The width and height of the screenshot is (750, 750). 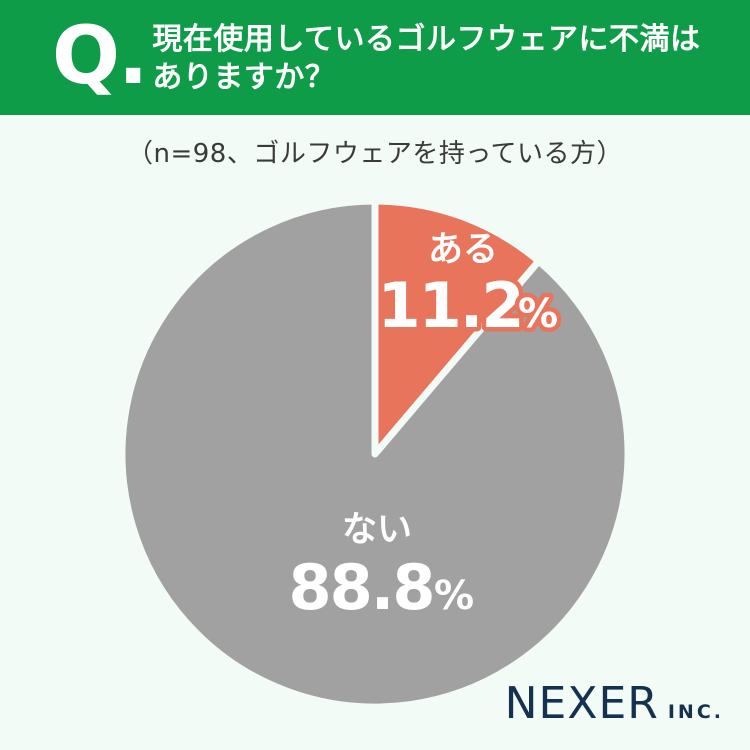 I want to click on nexer-logo-wordmark: NEXER, so click(x=581, y=703).